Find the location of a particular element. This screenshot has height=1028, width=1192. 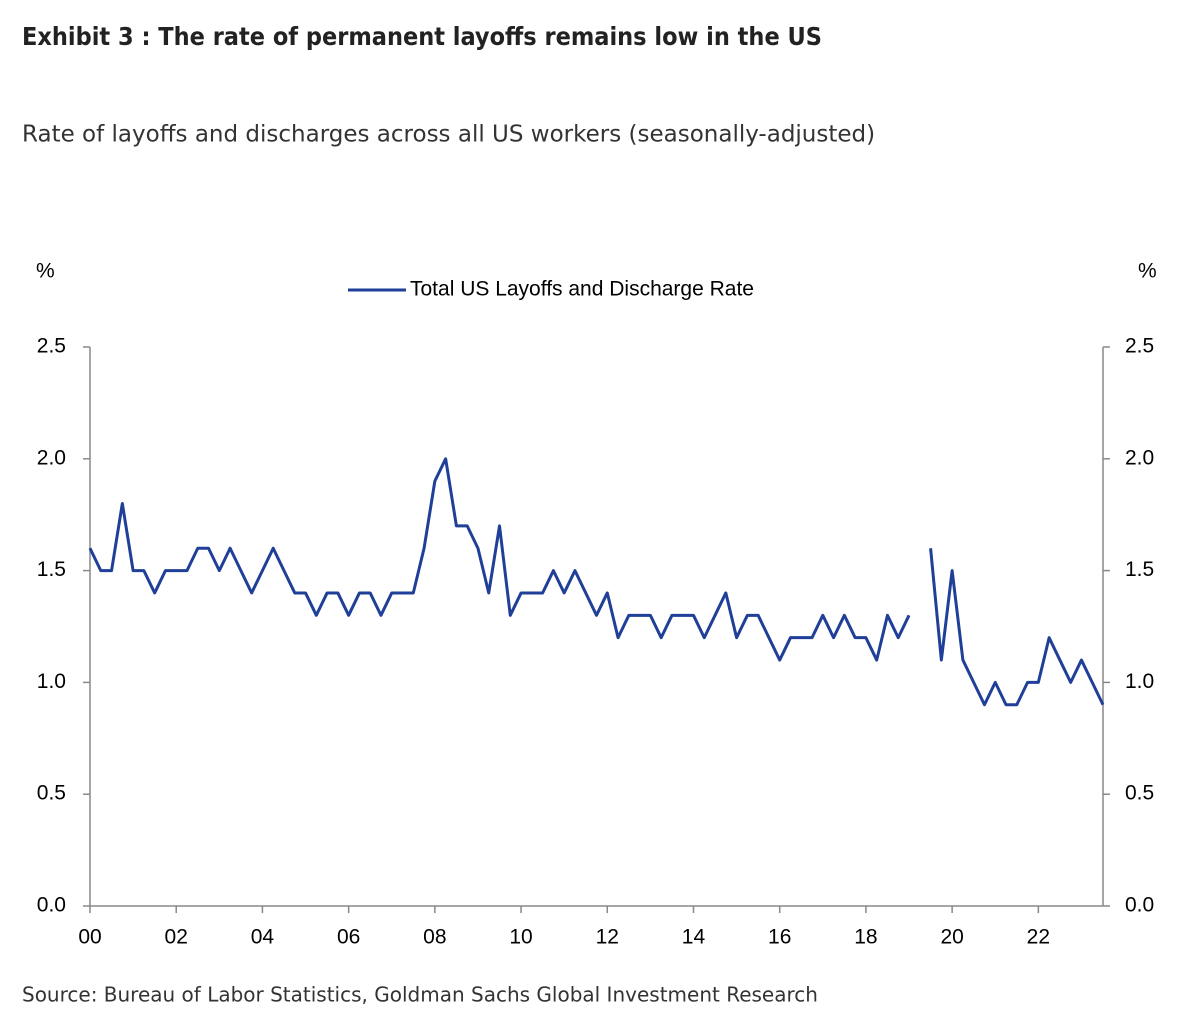

y2-tick-label: 2.5 is located at coordinates (1139, 346).